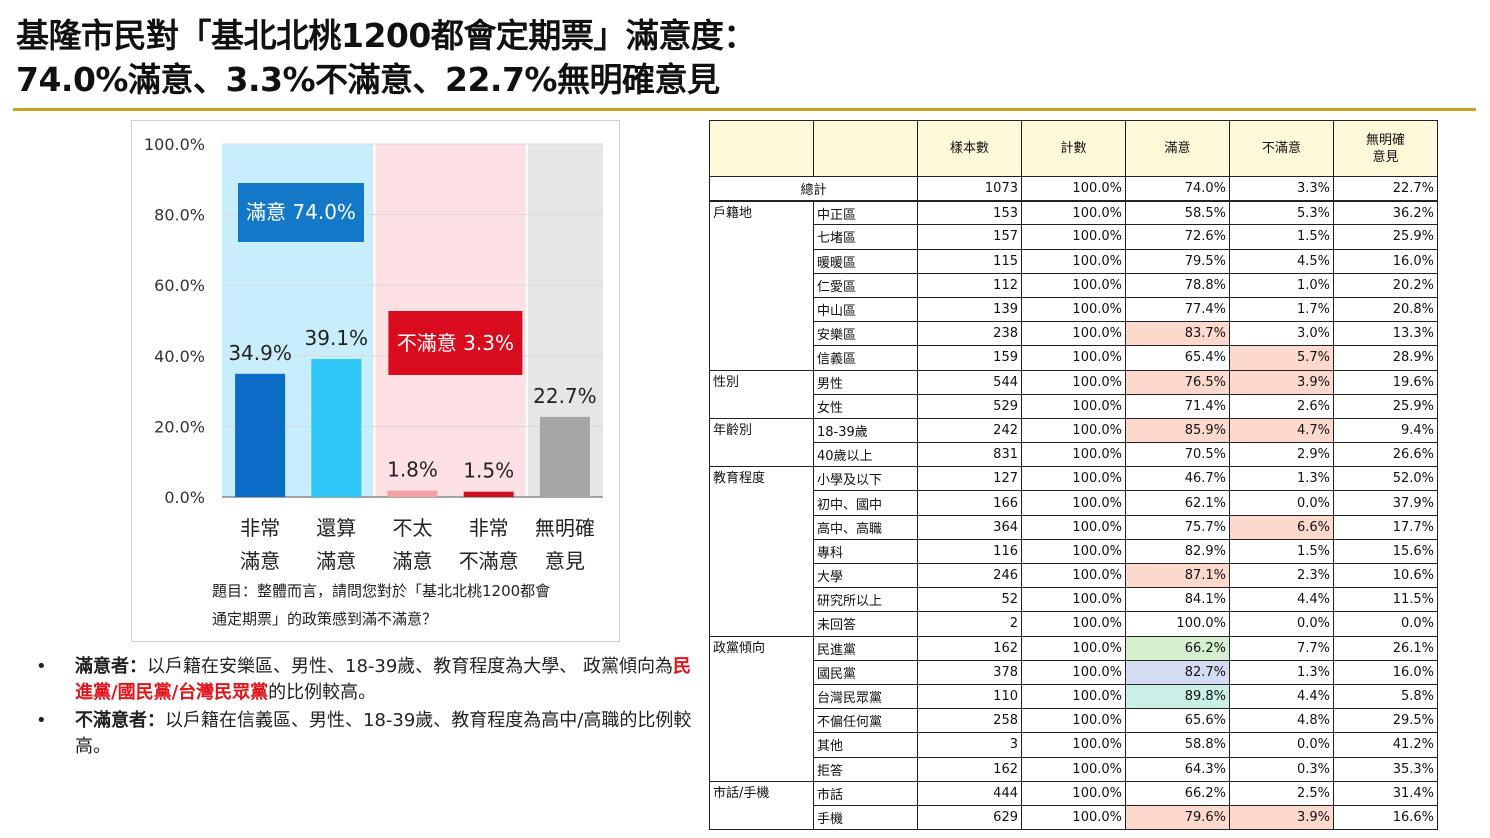 This screenshot has height=838, width=1490. What do you see at coordinates (1177, 148) in the screenshot?
I see `column-header: 滿意` at bounding box center [1177, 148].